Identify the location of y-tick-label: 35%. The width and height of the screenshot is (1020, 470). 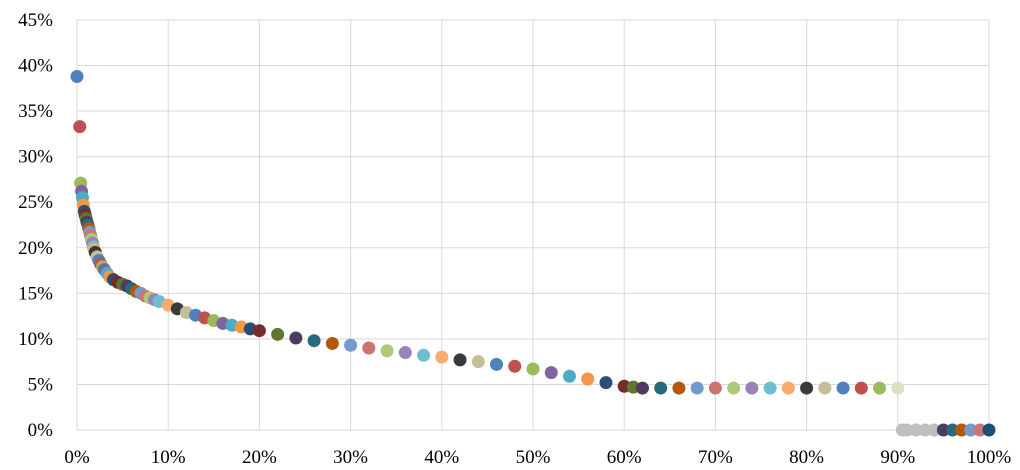
(35, 111).